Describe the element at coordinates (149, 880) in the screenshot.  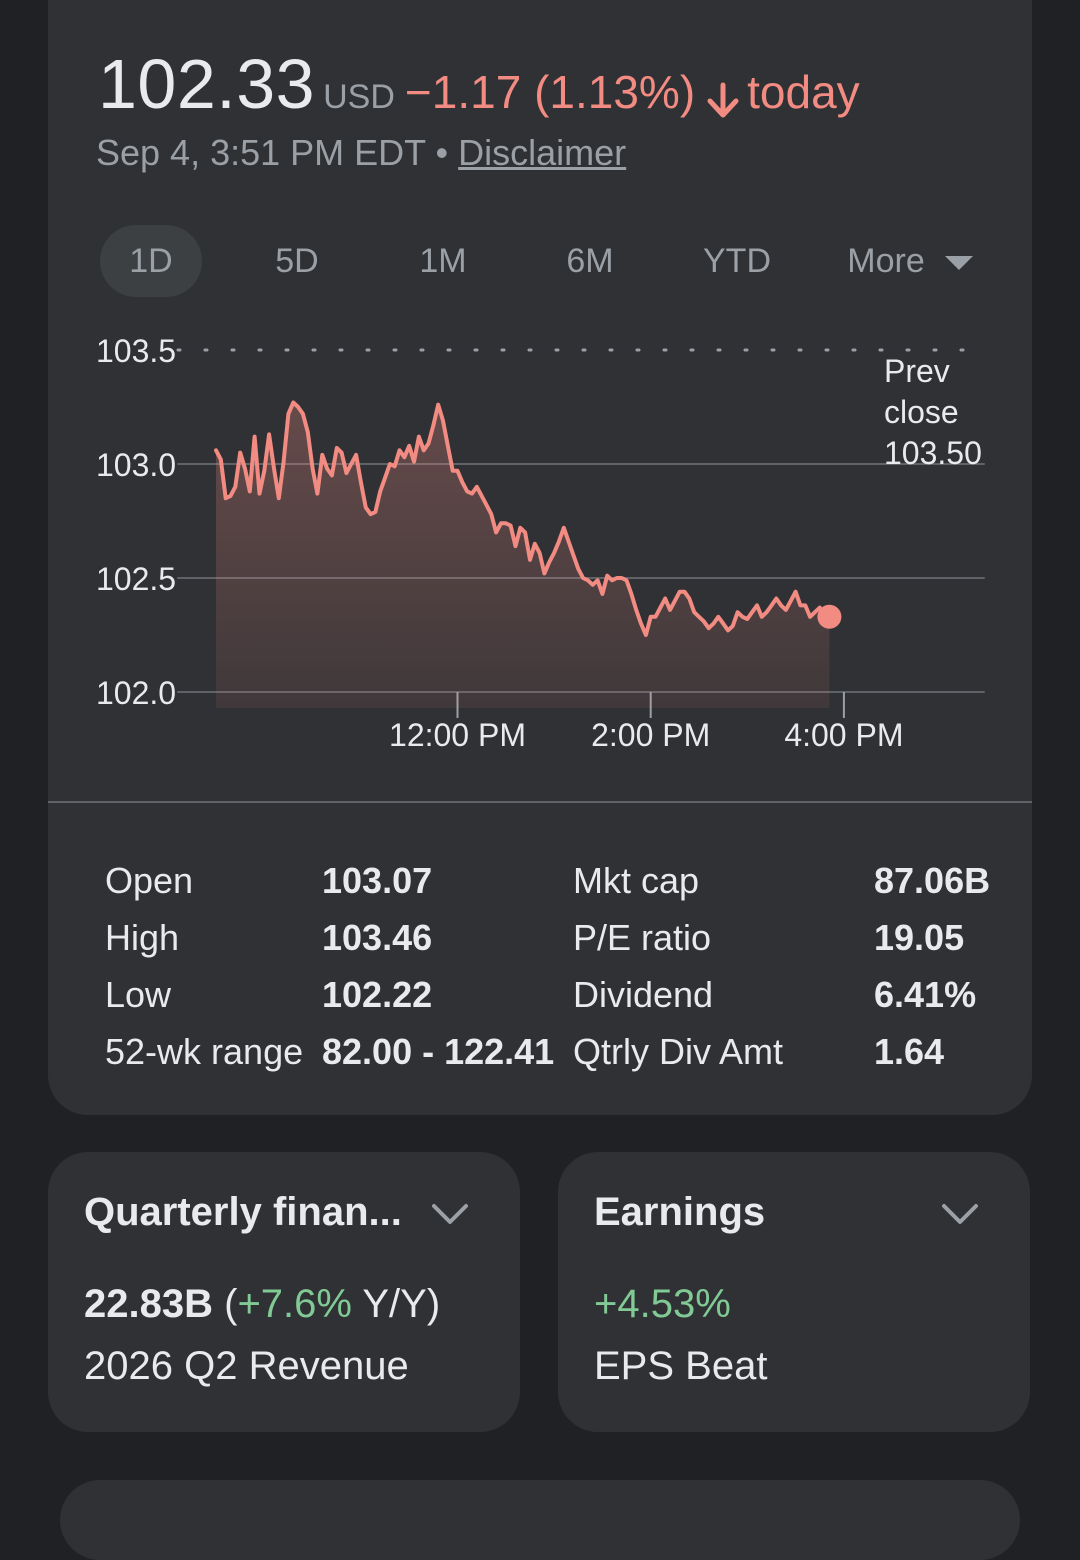
I see `stat-label-open: Open` at that location.